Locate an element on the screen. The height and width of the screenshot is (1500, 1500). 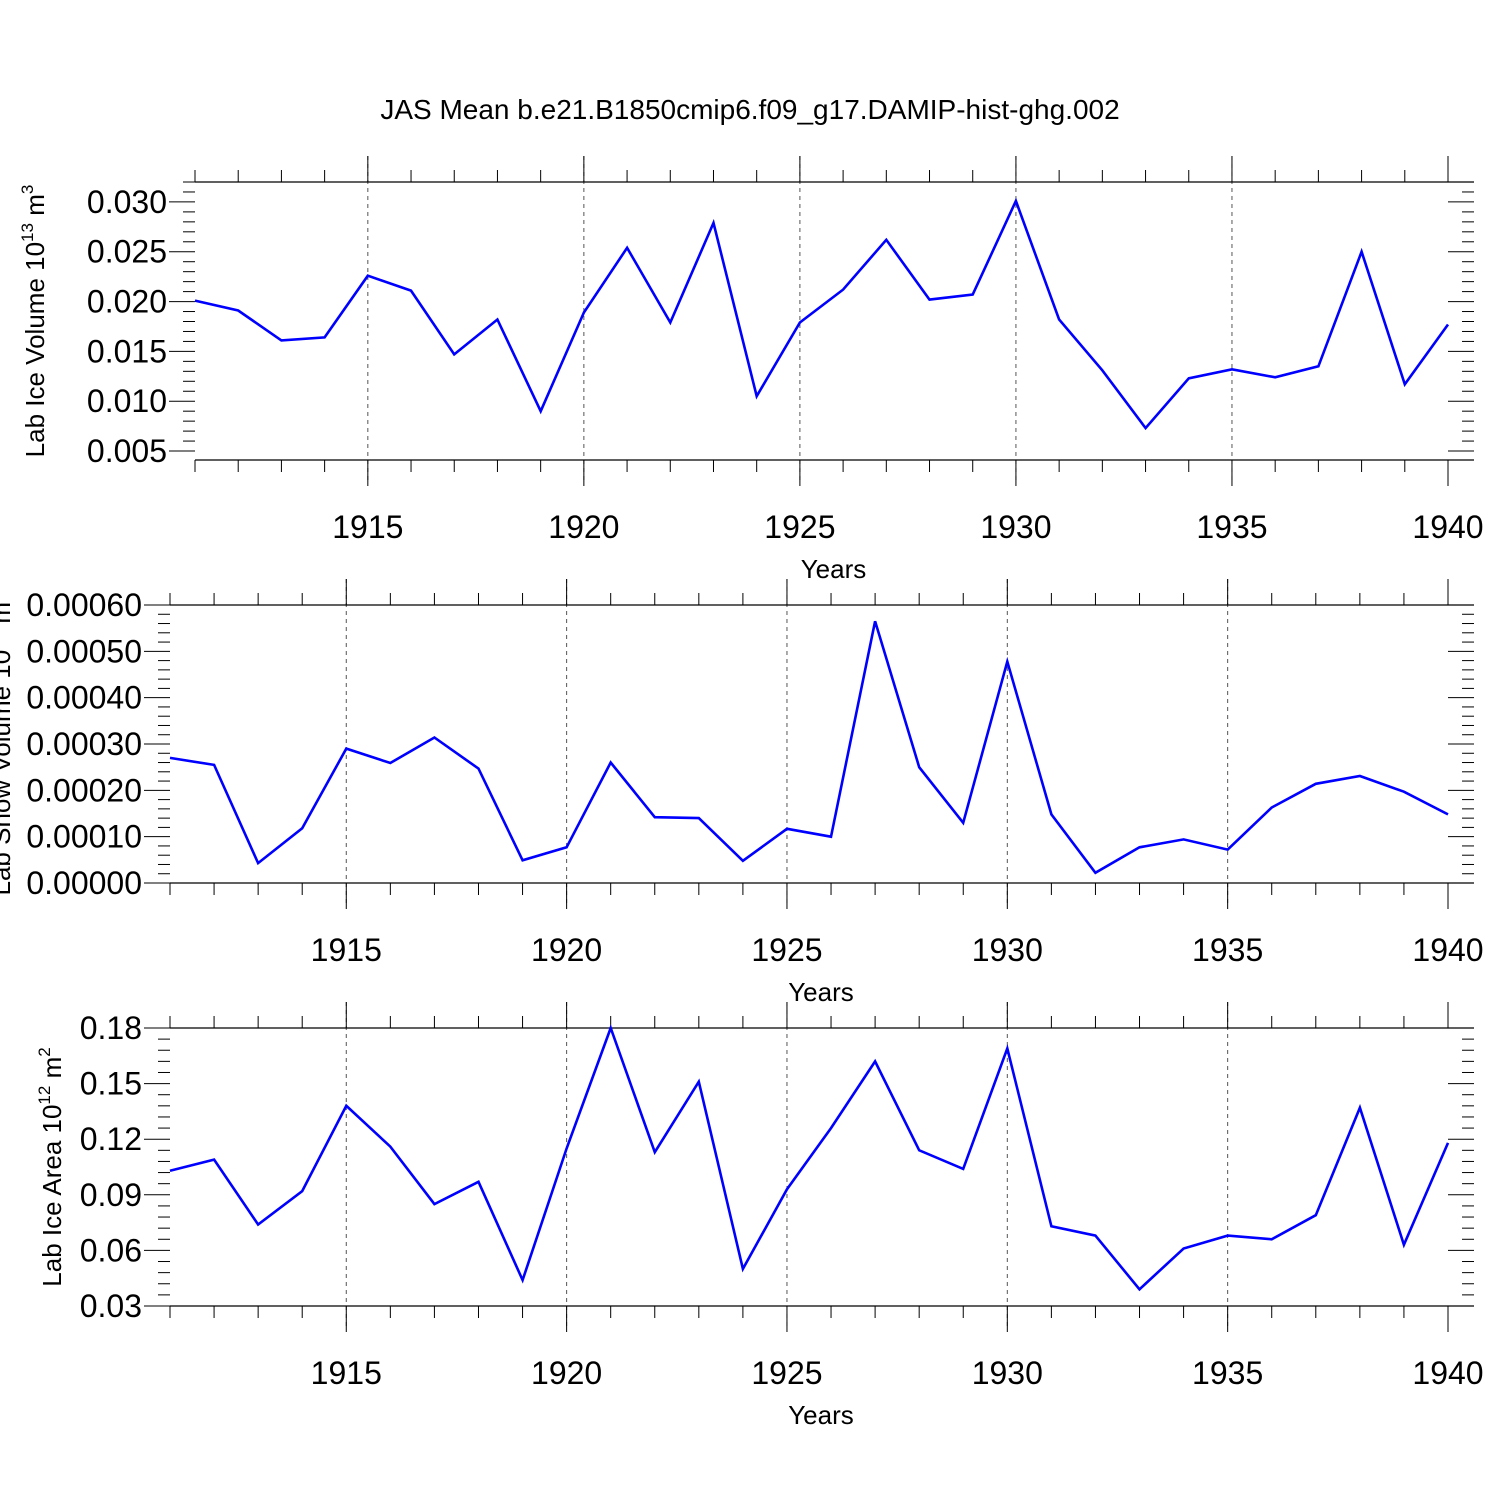
y-tick-label: 0.12 is located at coordinates (111, 1139).